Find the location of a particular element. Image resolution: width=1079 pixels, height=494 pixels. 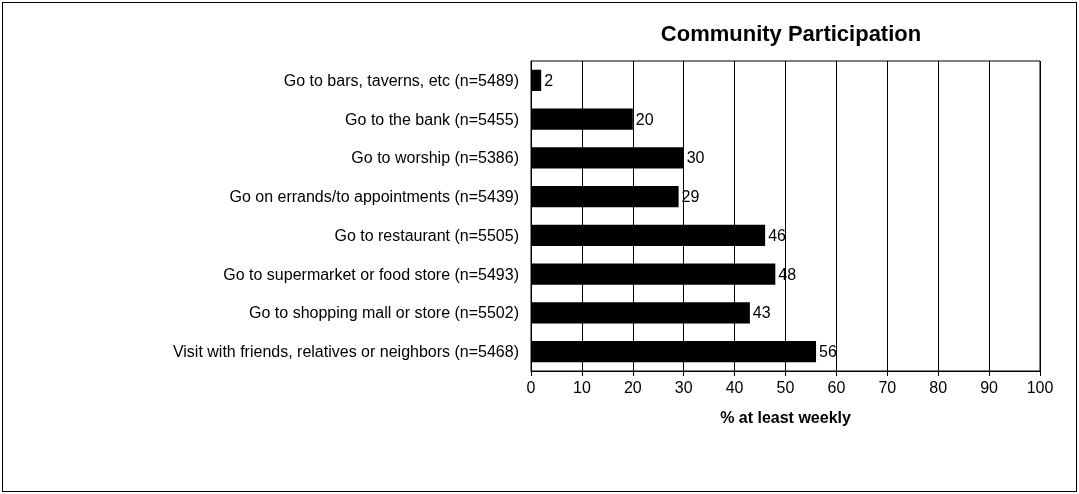

y-tick-label: Go to bars, taverns, etc (n=5489) is located at coordinates (401, 80).